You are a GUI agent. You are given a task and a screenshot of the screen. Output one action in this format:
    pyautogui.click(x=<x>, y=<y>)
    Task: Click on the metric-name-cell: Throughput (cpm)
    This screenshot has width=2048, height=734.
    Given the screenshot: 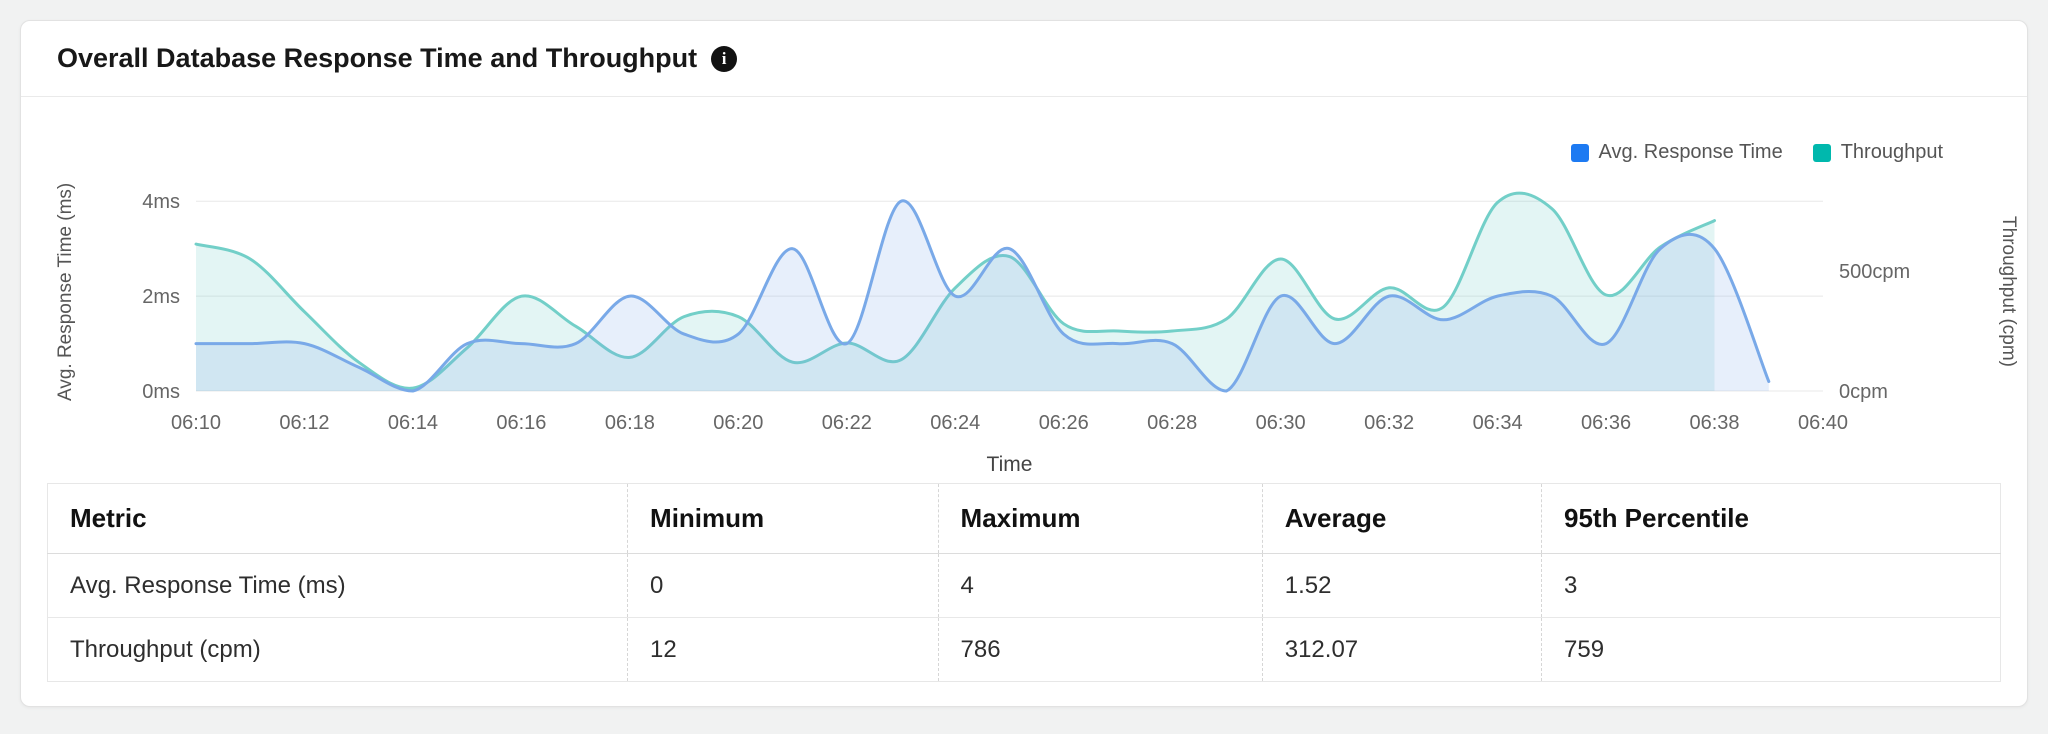 What is the action you would take?
    pyautogui.click(x=337, y=649)
    